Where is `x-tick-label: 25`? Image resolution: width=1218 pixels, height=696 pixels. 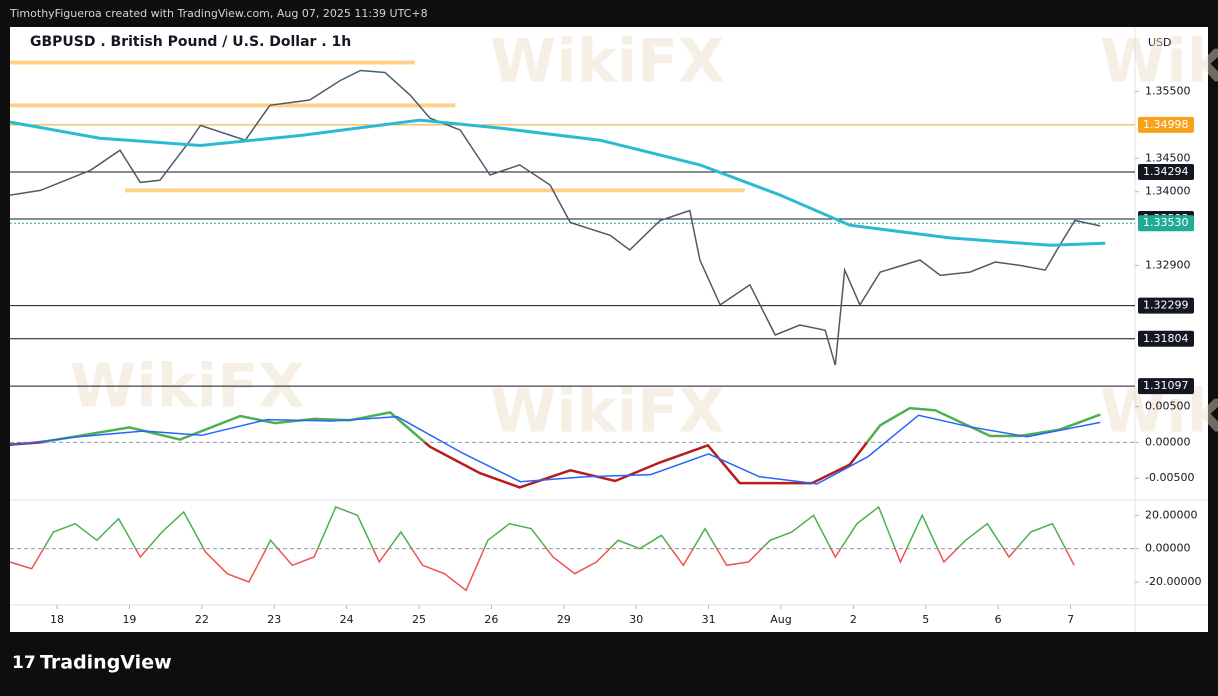 x-tick-label: 25 is located at coordinates (419, 619).